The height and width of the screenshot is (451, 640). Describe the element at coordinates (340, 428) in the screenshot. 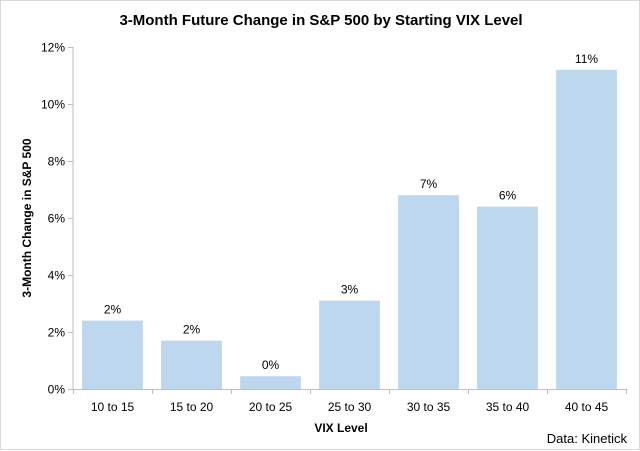

I see `x-axis-label: VIX Level` at that location.